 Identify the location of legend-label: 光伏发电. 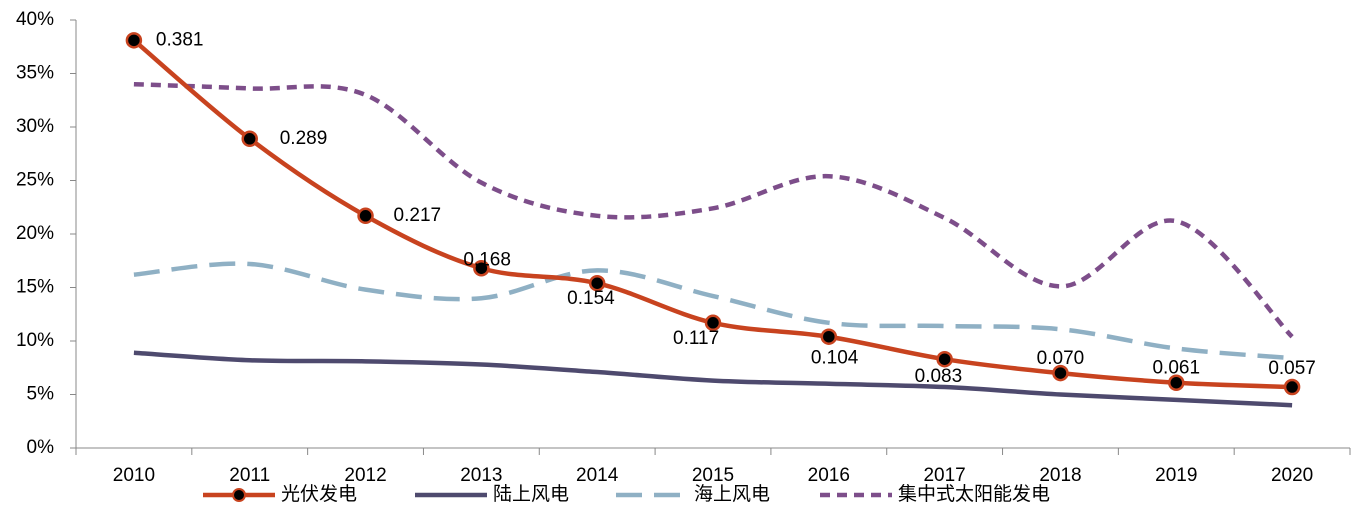
(319, 494).